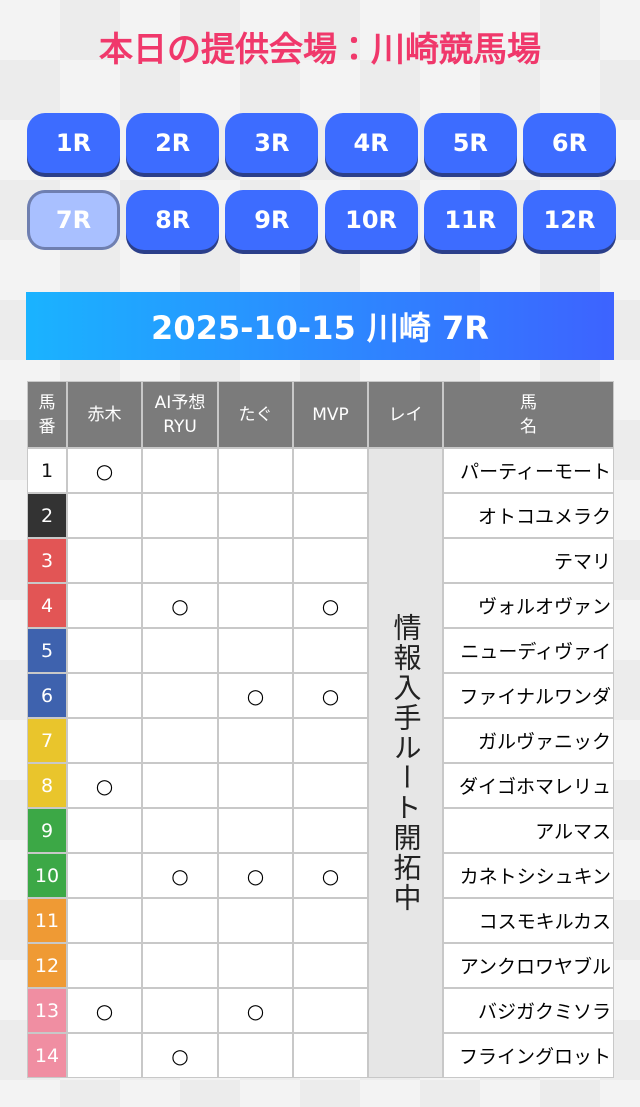 The height and width of the screenshot is (1107, 640). Describe the element at coordinates (528, 875) in the screenshot. I see `horse-name: カネトシシュキン` at that location.